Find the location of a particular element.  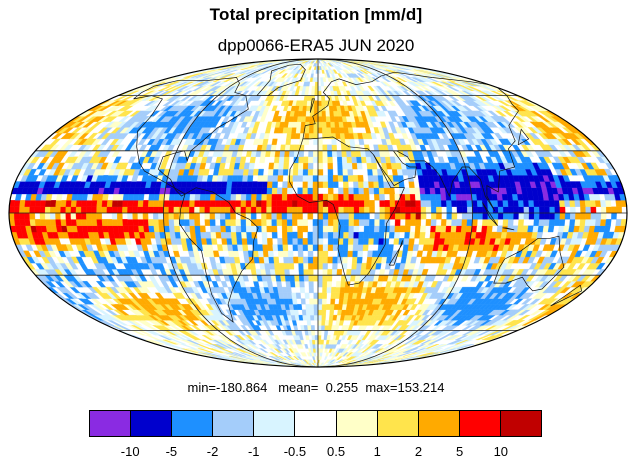

mean-label: mean= is located at coordinates (298, 387).